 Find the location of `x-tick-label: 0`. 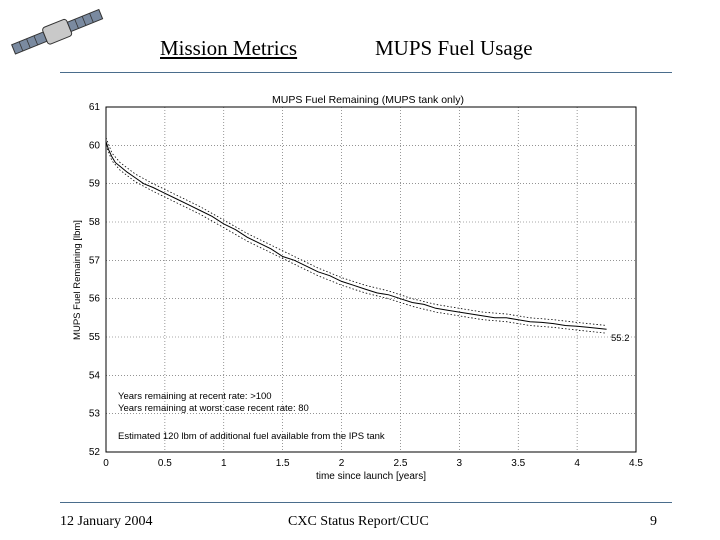

x-tick-label: 0 is located at coordinates (106, 463).